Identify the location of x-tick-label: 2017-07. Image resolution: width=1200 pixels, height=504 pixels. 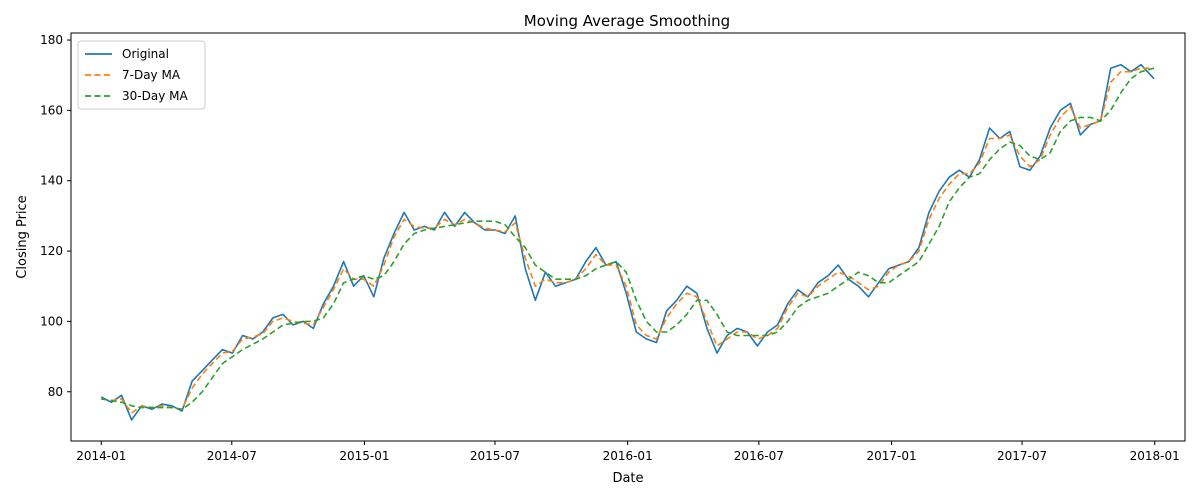
(1022, 456).